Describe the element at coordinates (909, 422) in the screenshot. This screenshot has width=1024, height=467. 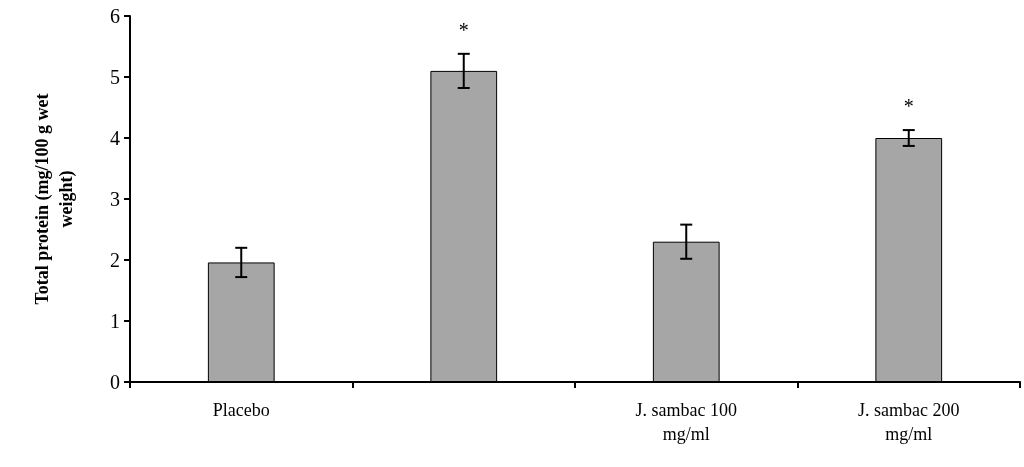
I see `x-tick-label: J. sambac 200 mg/ml` at that location.